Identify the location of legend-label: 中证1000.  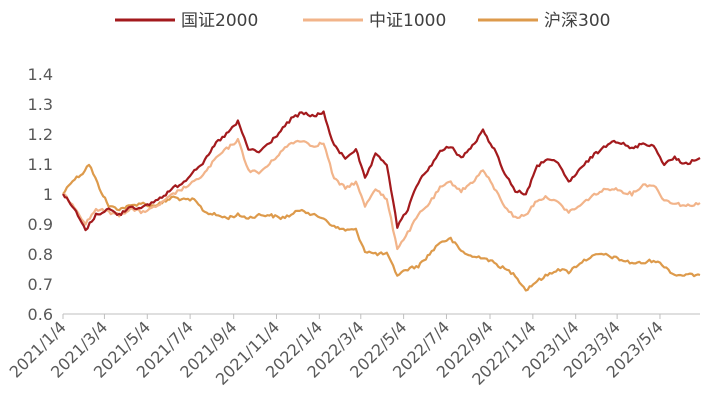
(407, 21).